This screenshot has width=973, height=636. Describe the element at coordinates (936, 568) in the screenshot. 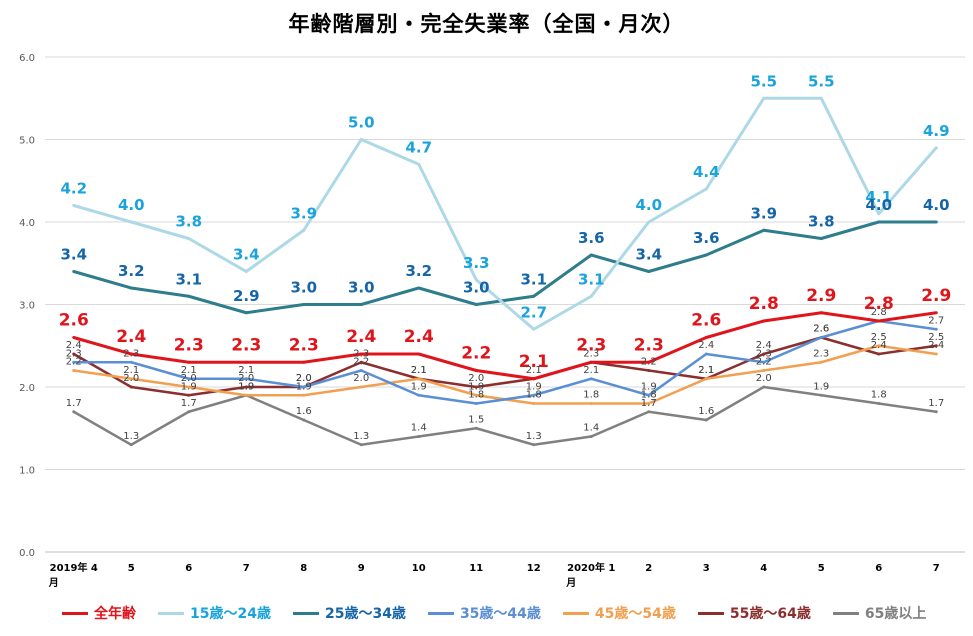

I see `x-tick-label: 7` at that location.